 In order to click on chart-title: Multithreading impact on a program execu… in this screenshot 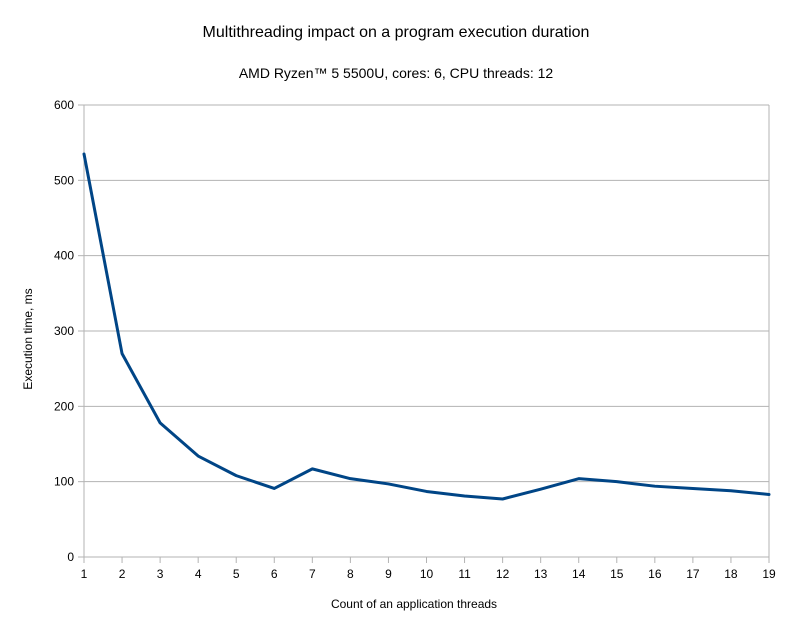, I will do `click(396, 32)`.